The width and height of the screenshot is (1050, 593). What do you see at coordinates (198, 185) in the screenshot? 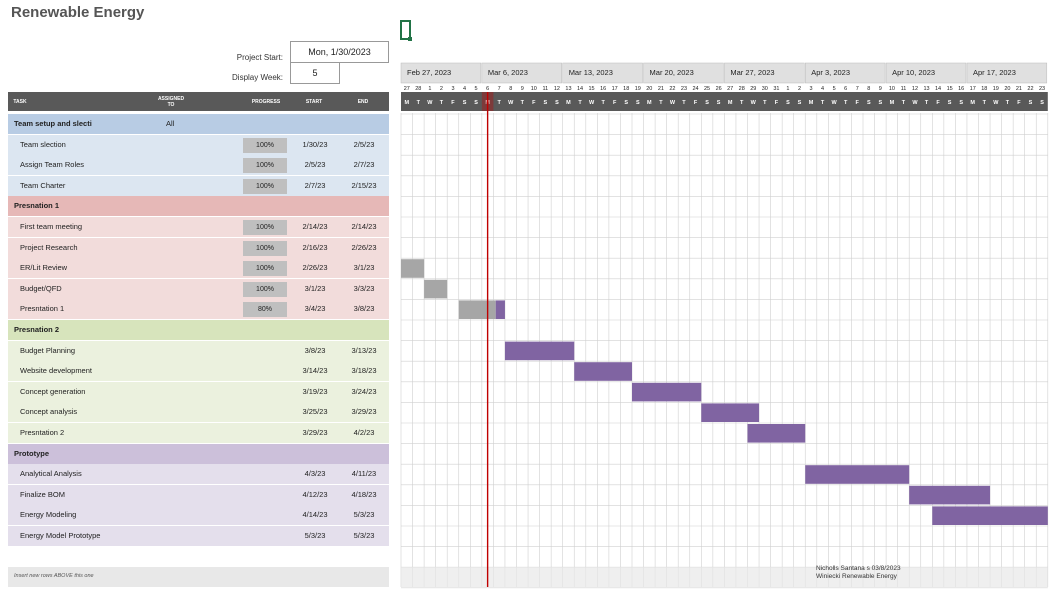
I see `task-row: Team Charter 100% 2/7/23 2/15/23` at bounding box center [198, 185].